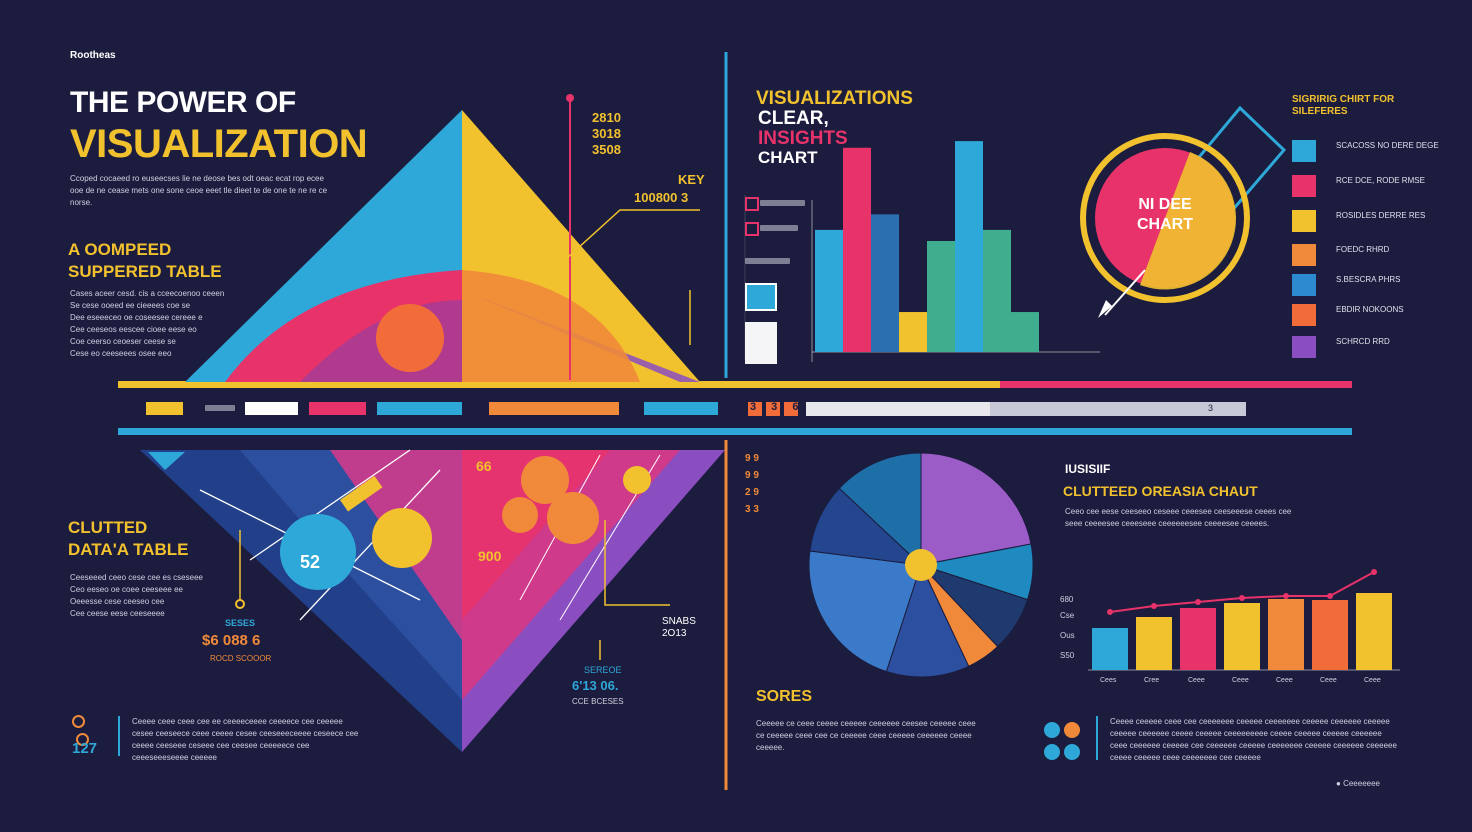 This screenshot has width=1472, height=832. Describe the element at coordinates (551, 326) in the screenshot. I see `pyramid-arc-right` at that location.